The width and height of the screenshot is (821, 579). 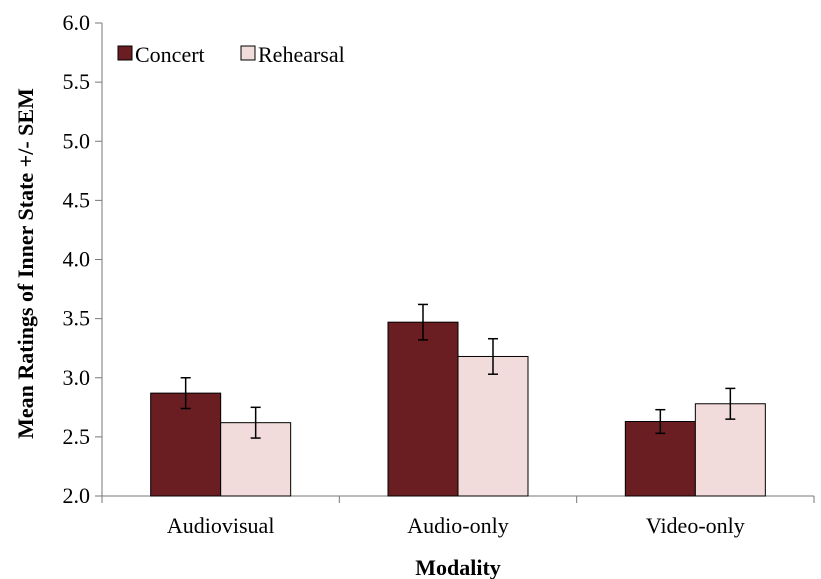 I want to click on bar-concert-audio-only, so click(x=423, y=409).